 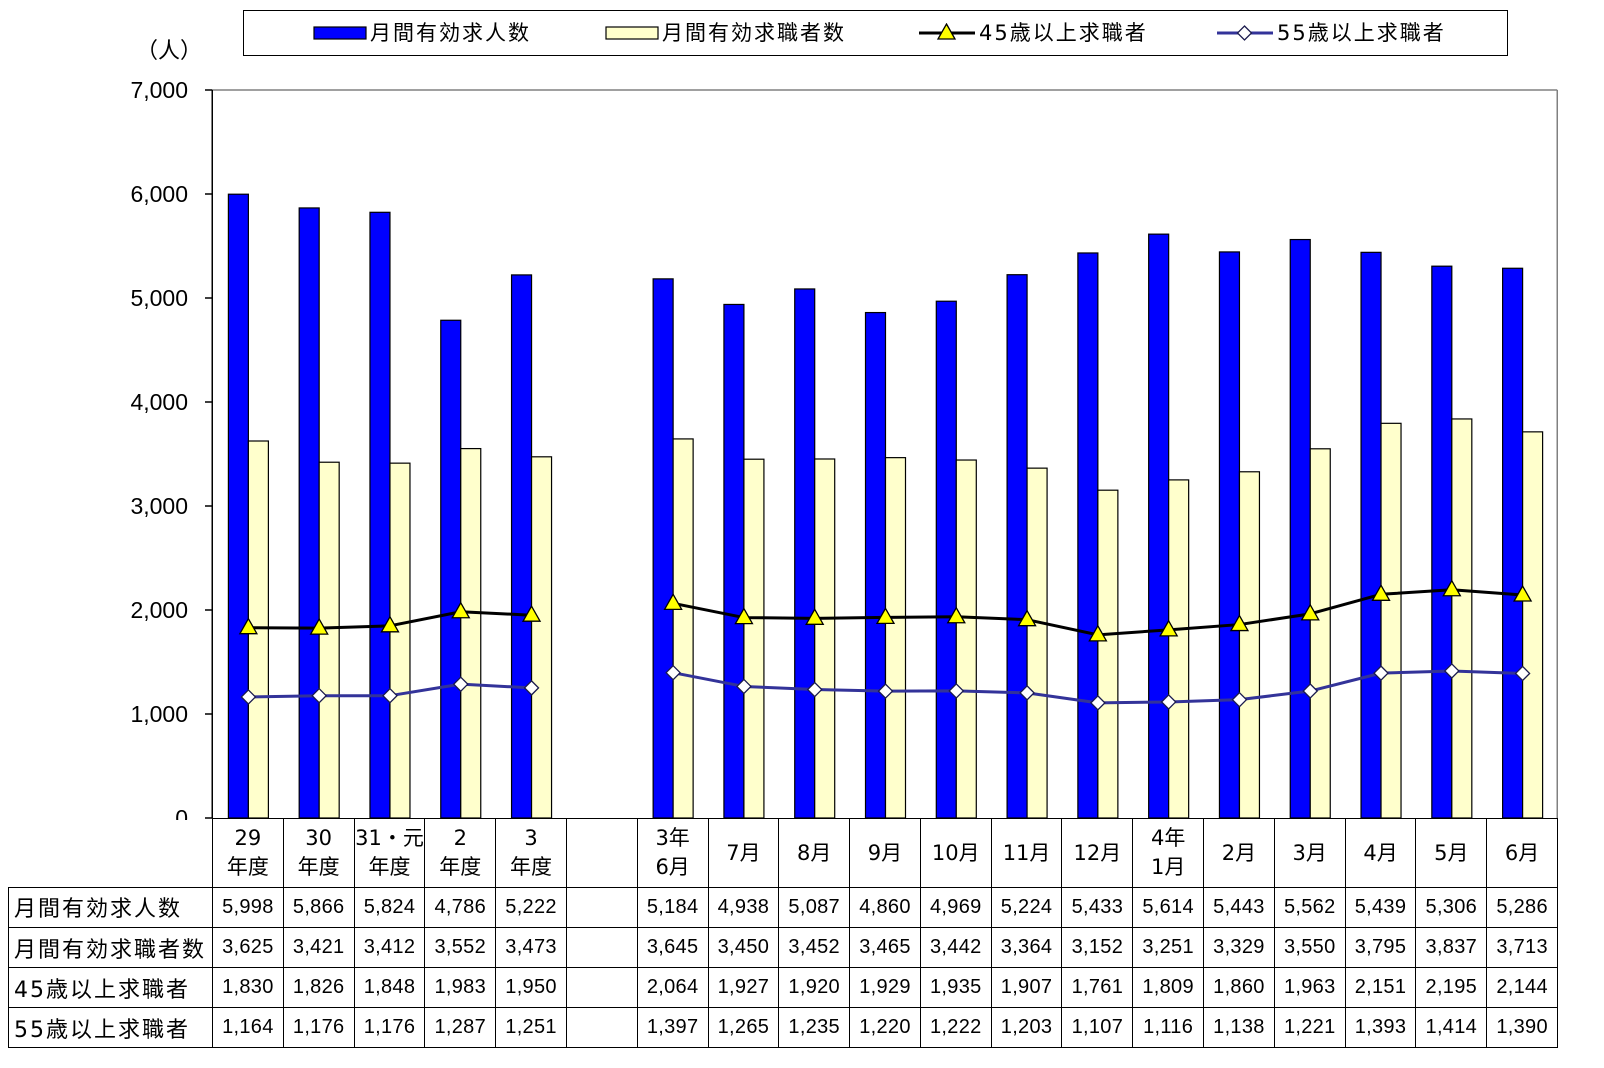 I want to click on table-cell-seekers-55plus: 1,164, so click(x=248, y=1028).